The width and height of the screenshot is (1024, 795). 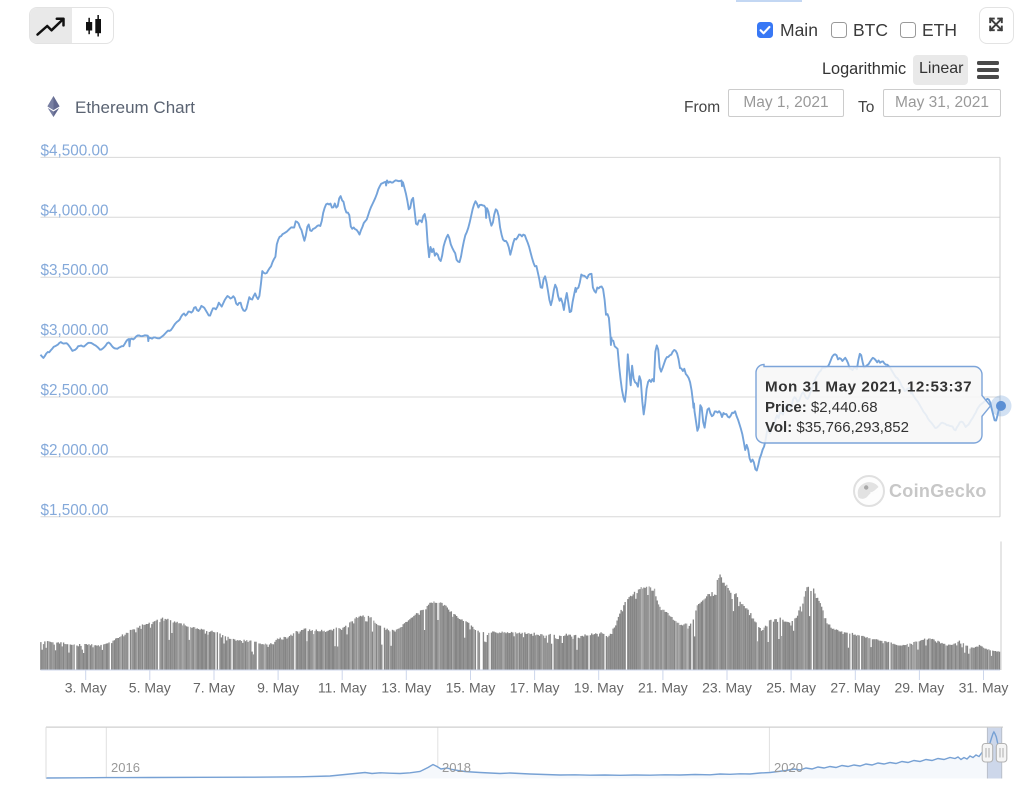 What do you see at coordinates (75, 450) in the screenshot?
I see `svg-text: $2,000.00` at bounding box center [75, 450].